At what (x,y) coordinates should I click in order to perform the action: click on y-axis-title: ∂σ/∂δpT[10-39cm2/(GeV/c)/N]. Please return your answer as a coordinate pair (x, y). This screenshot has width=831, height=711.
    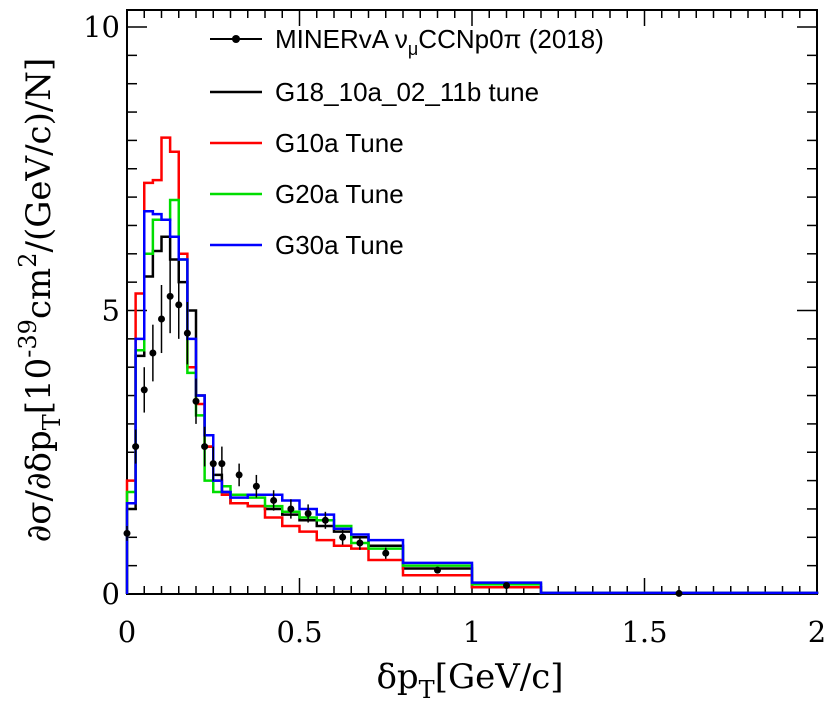
    Looking at the image, I should click on (40, 300).